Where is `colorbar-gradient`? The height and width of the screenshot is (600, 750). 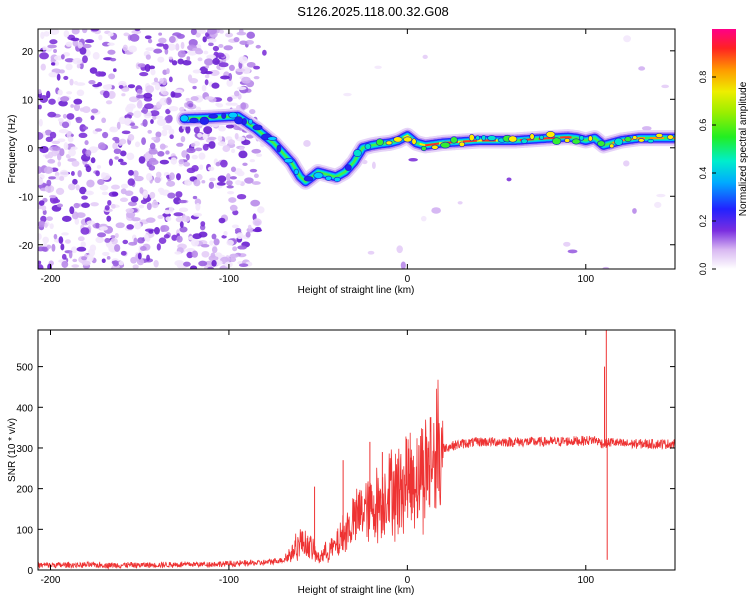 colorbar-gradient is located at coordinates (724, 149).